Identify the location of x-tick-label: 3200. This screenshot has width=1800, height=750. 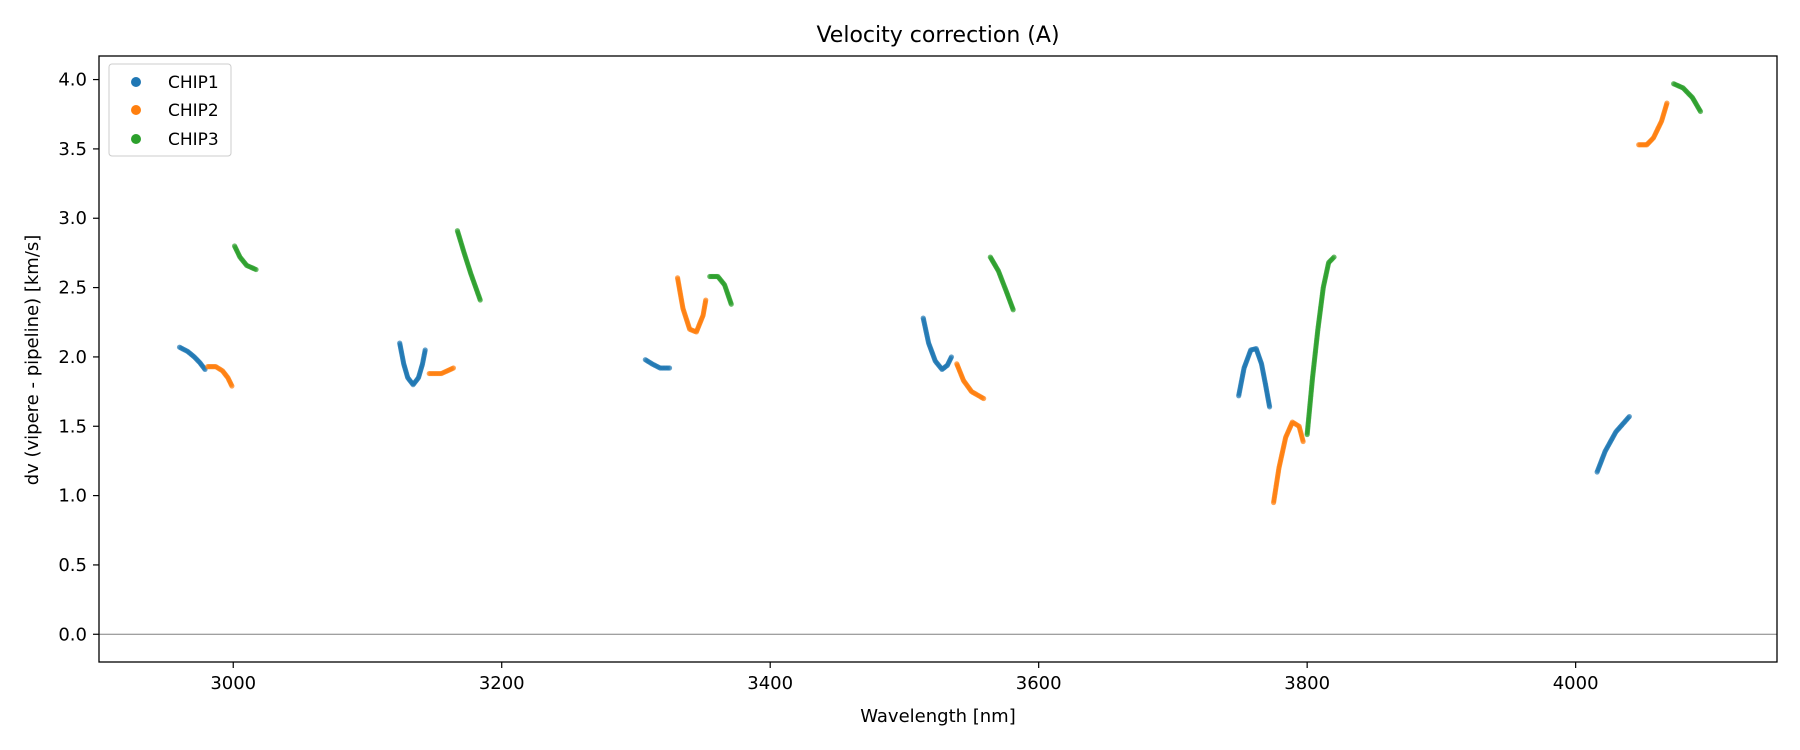
(502, 683).